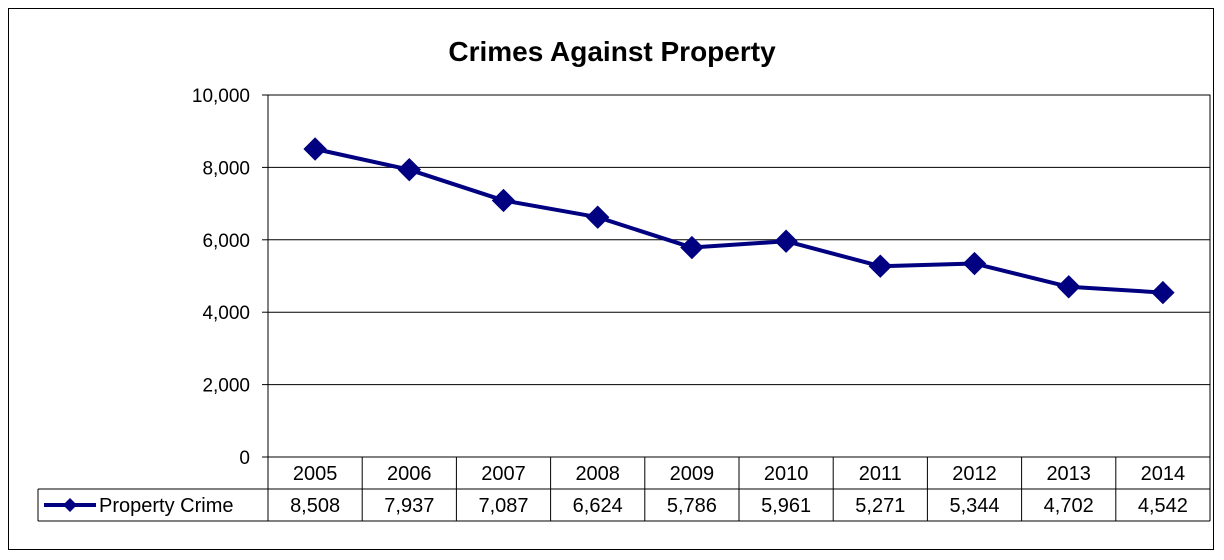 The height and width of the screenshot is (560, 1224). Describe the element at coordinates (226, 241) in the screenshot. I see `y-tick-label: 6,000` at that location.